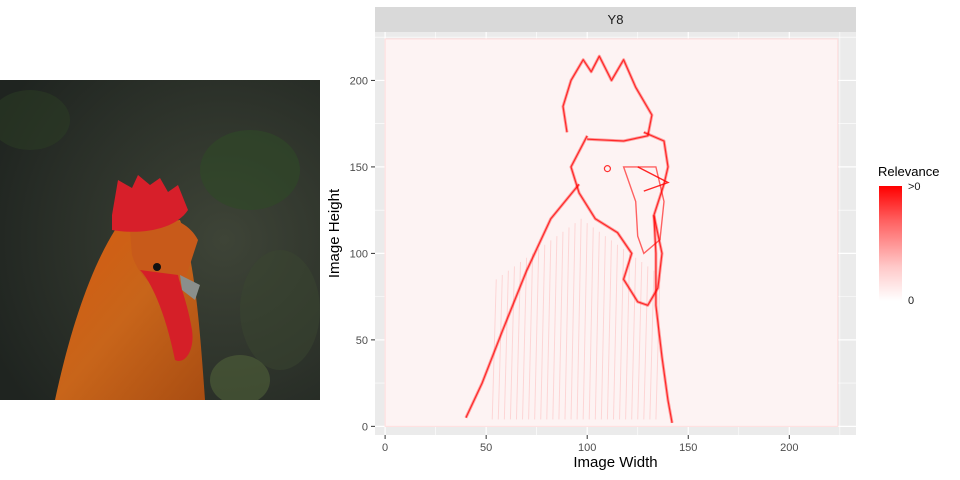 This screenshot has width=960, height=480. What do you see at coordinates (359, 254) in the screenshot?
I see `y-tick-label: 100` at bounding box center [359, 254].